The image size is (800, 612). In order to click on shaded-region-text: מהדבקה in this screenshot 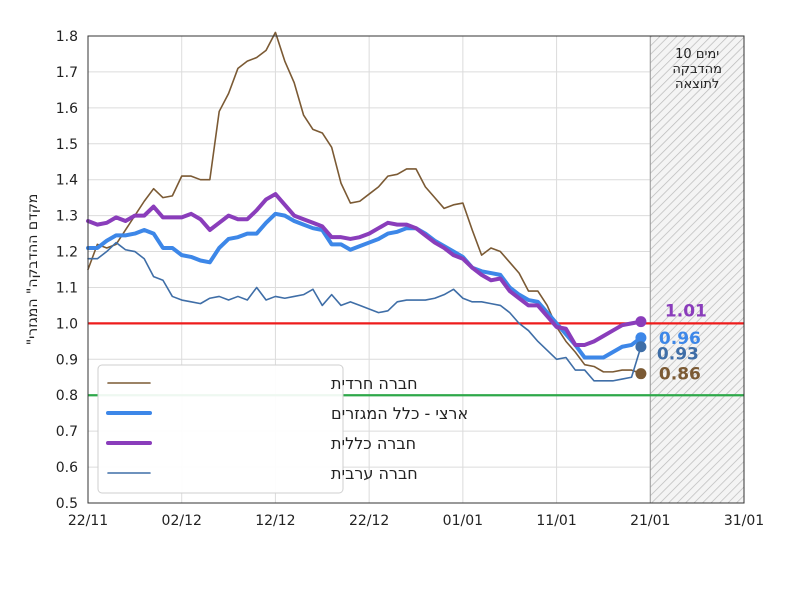, I will do `click(697, 69)`.